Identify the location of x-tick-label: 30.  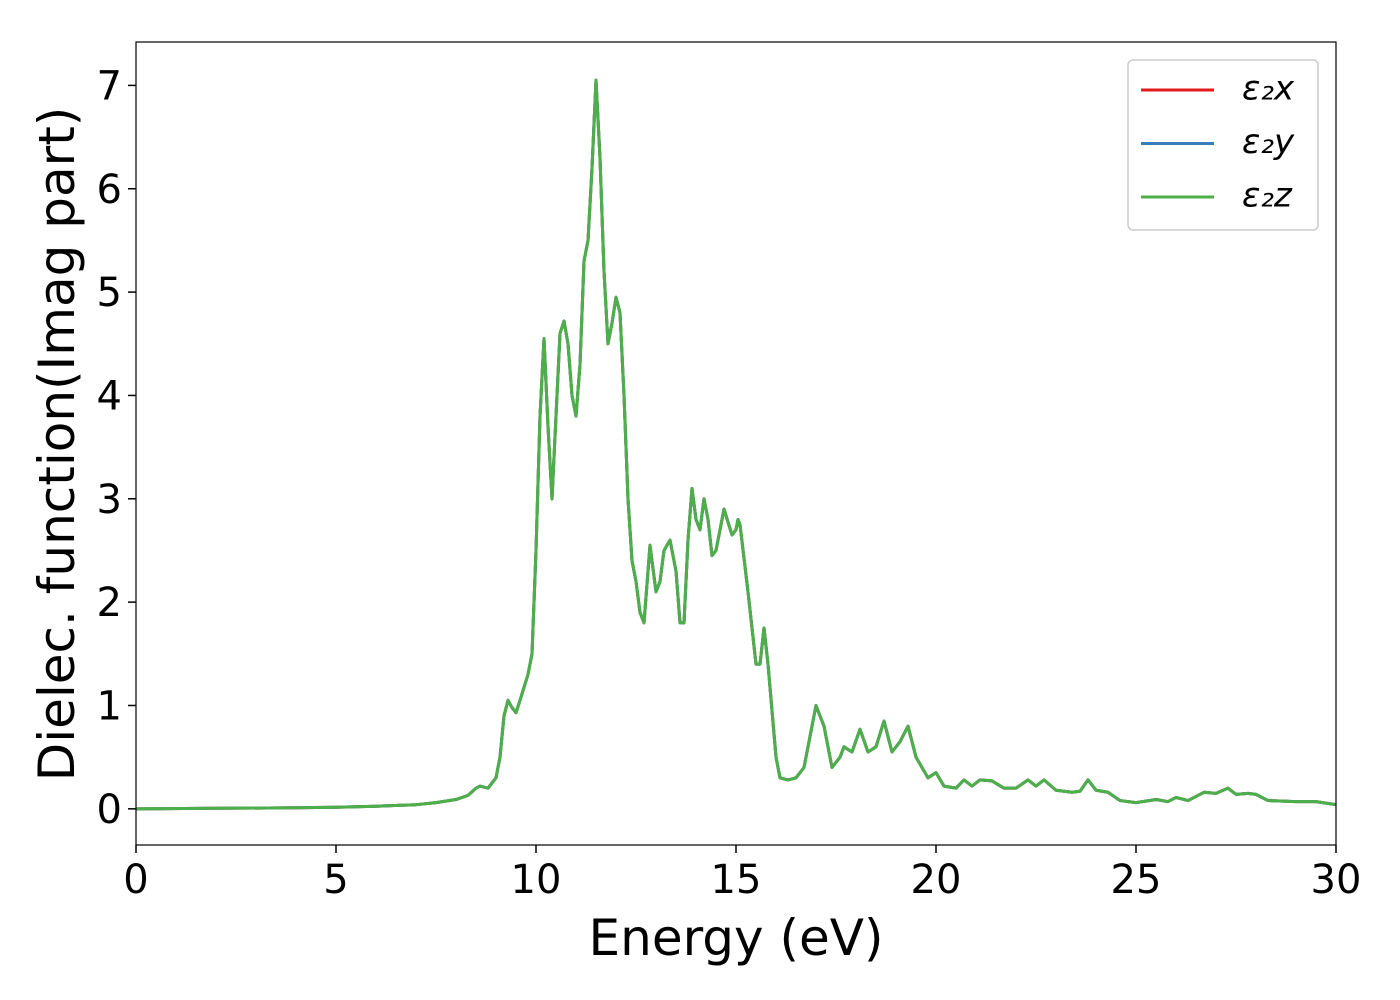
(1336, 880).